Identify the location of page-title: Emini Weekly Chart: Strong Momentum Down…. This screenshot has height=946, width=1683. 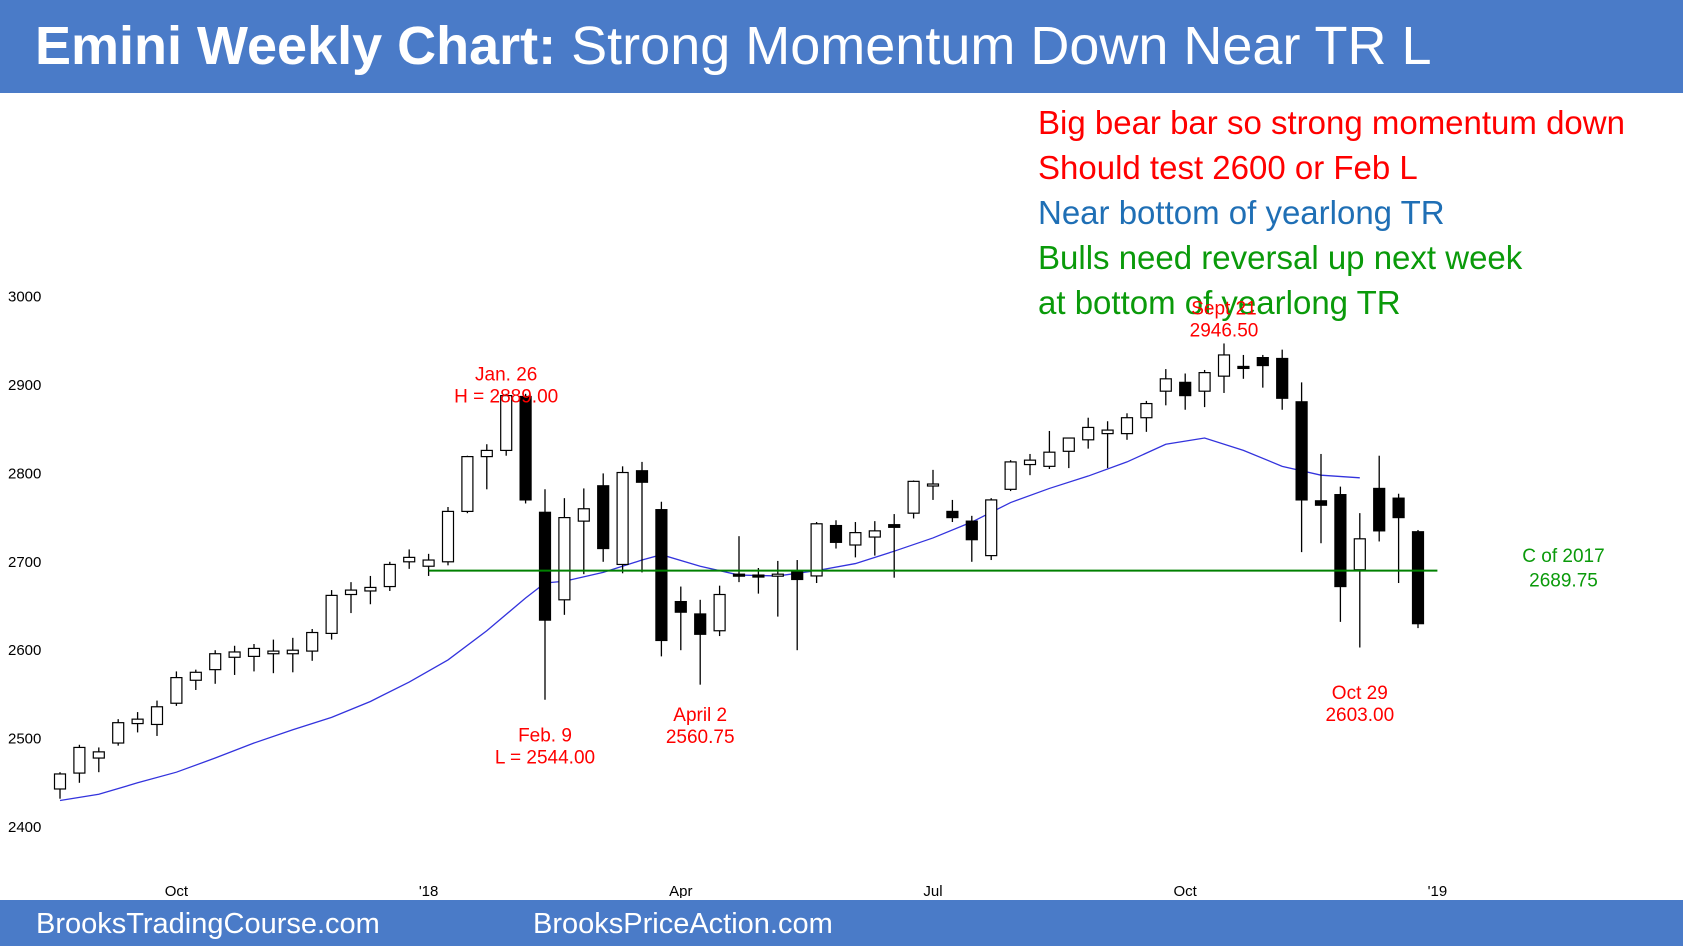
(733, 46).